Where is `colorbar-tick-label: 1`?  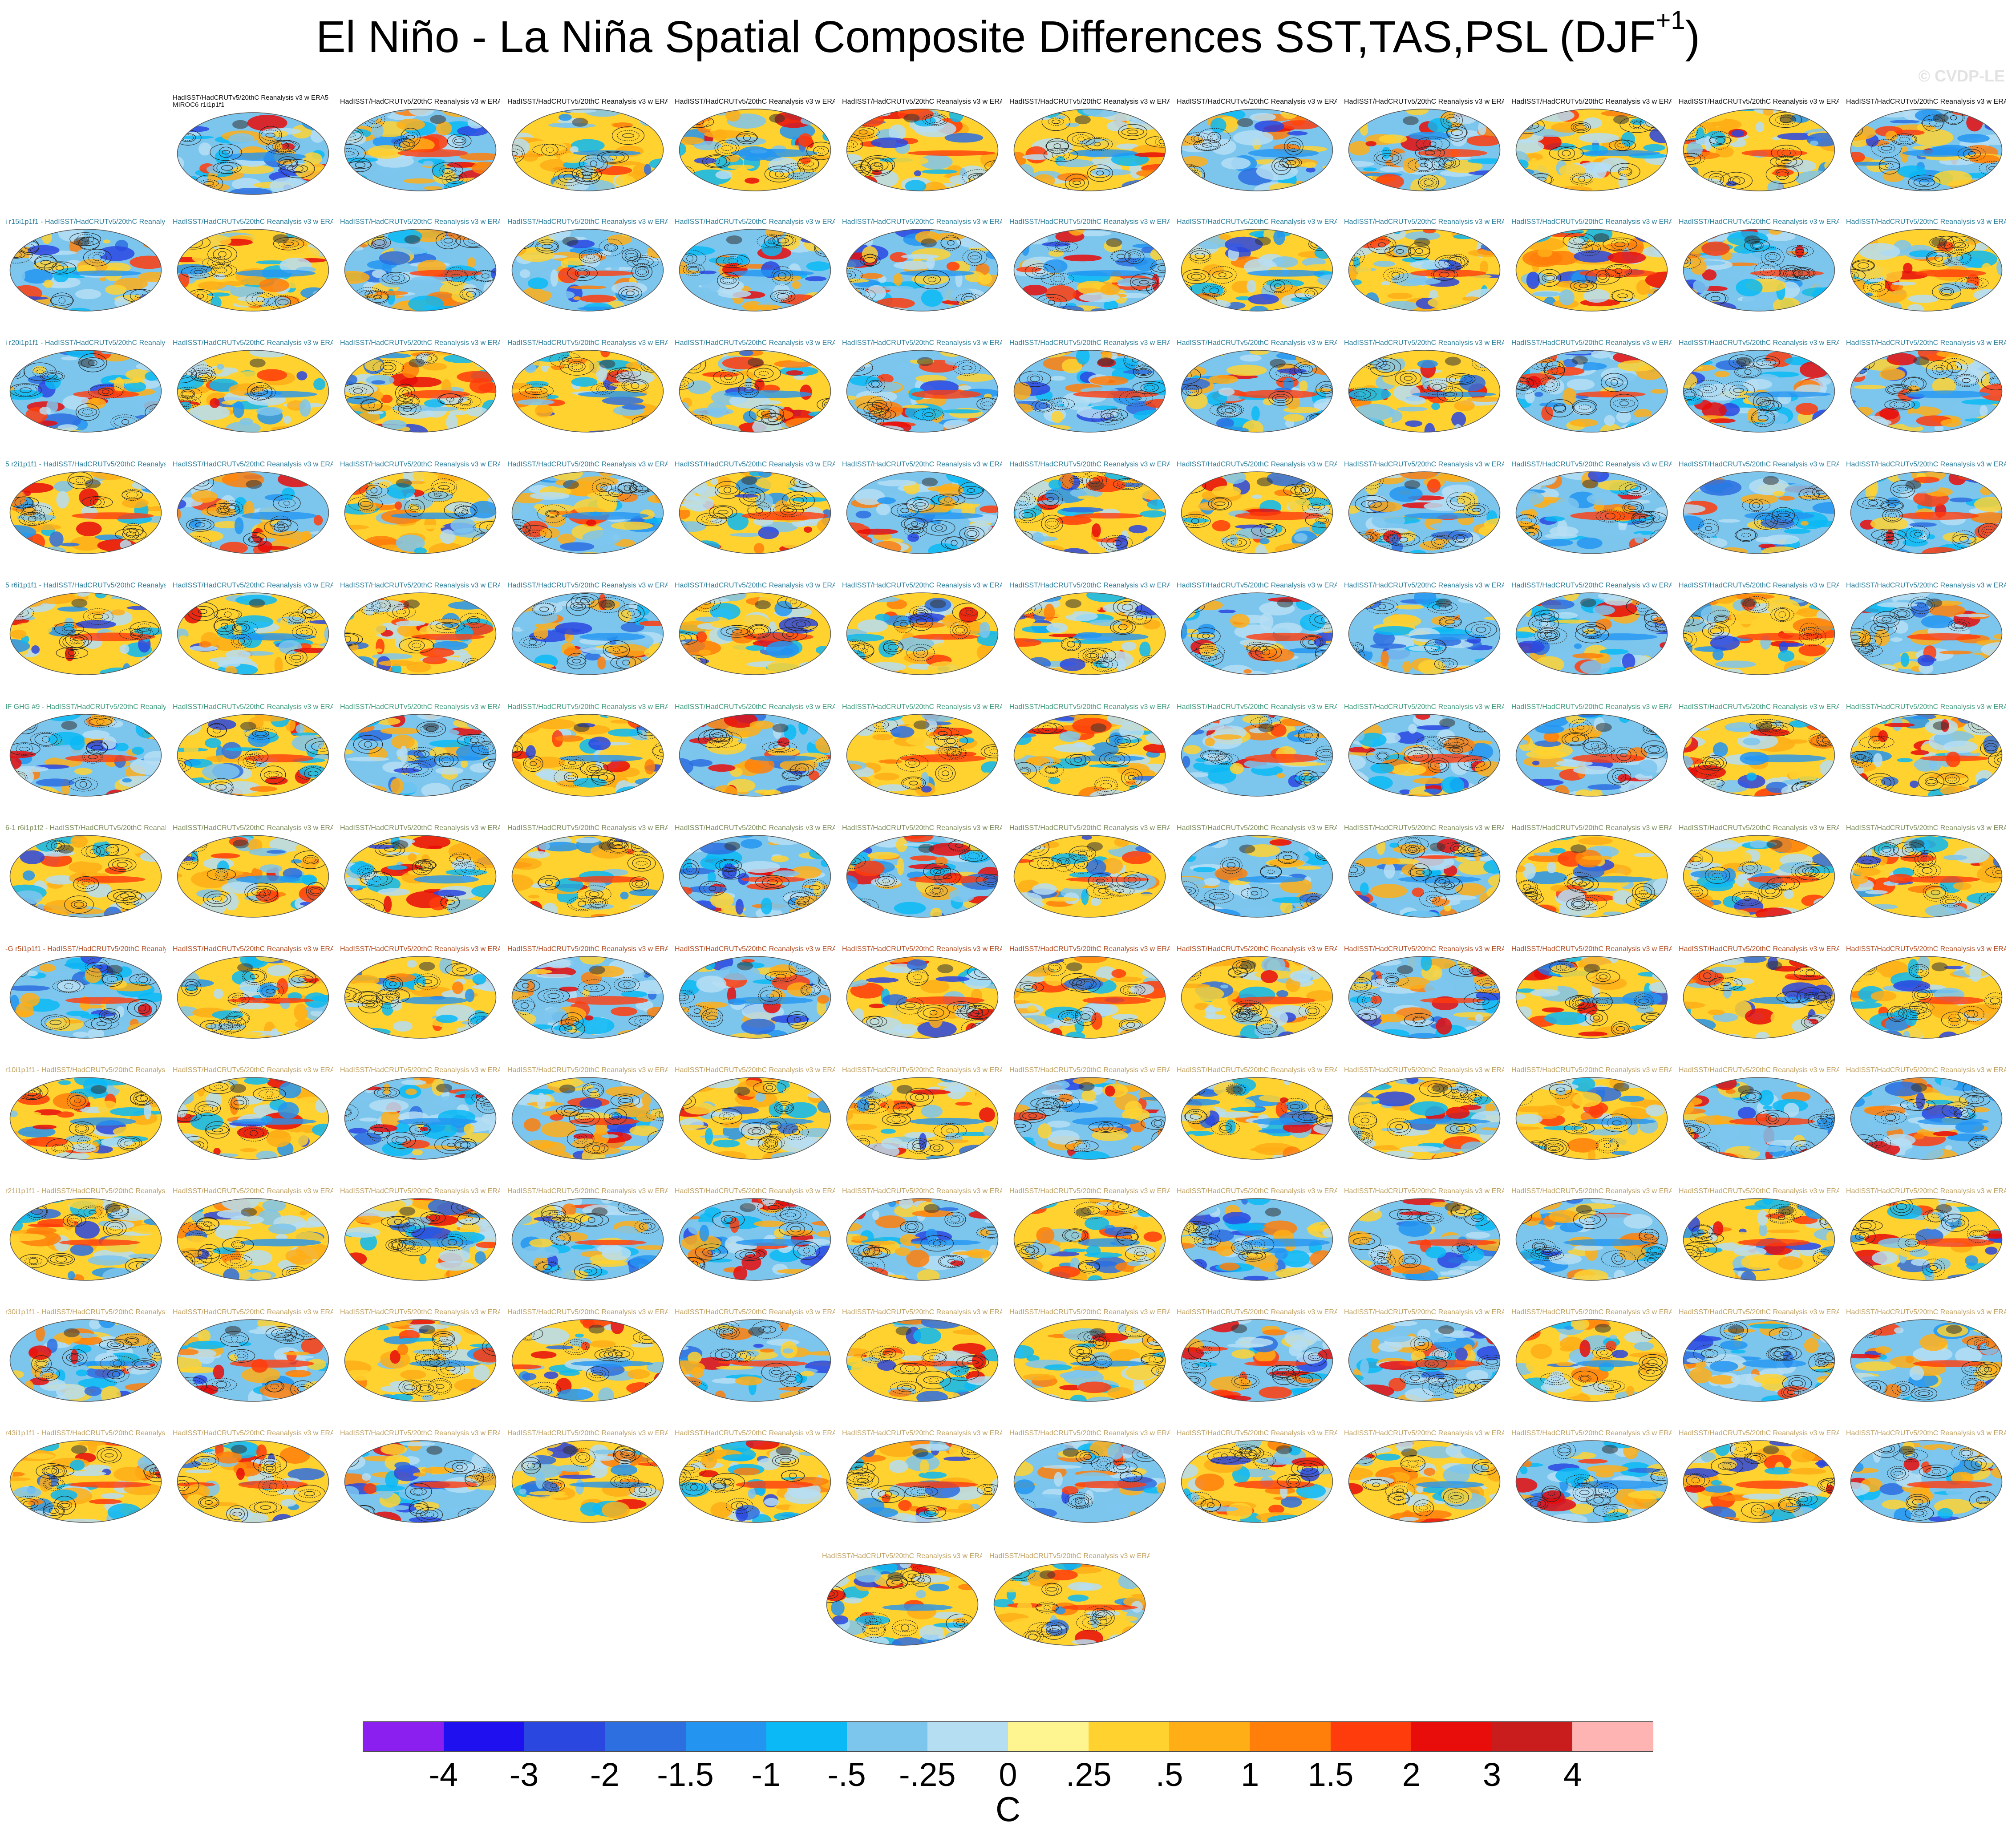 colorbar-tick-label: 1 is located at coordinates (1250, 1775).